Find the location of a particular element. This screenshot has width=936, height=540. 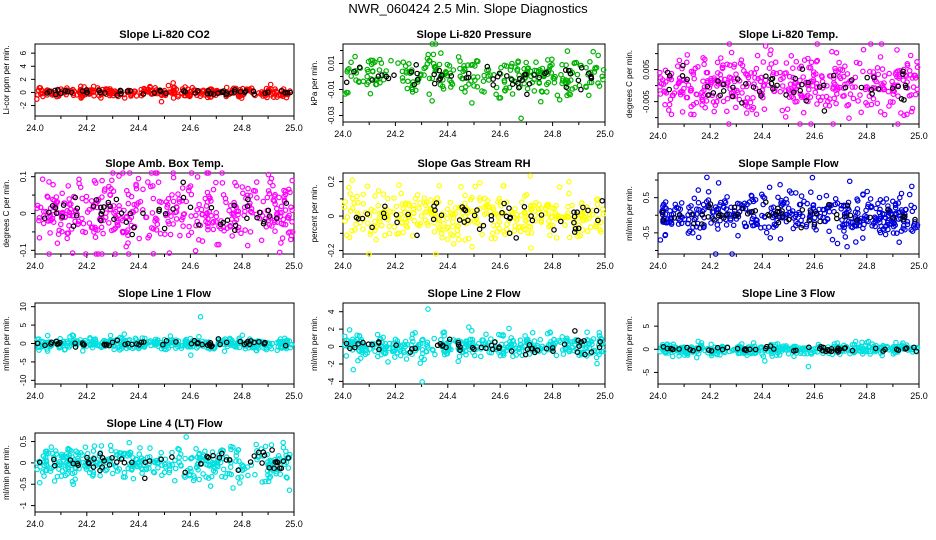

y-tick-label: -0.1 is located at coordinates (23, 250).